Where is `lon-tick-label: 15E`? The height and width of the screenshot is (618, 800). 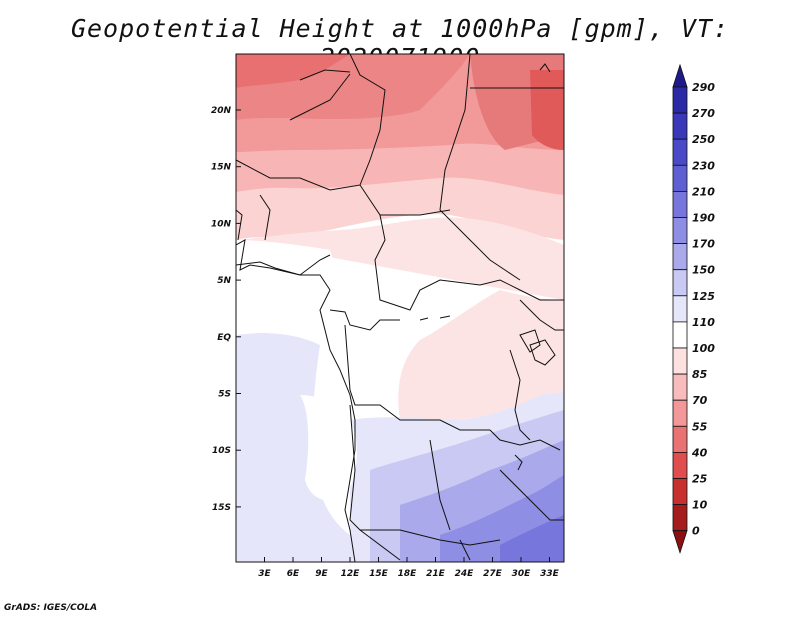
lon-tick-label: 15E is located at coordinates (379, 574).